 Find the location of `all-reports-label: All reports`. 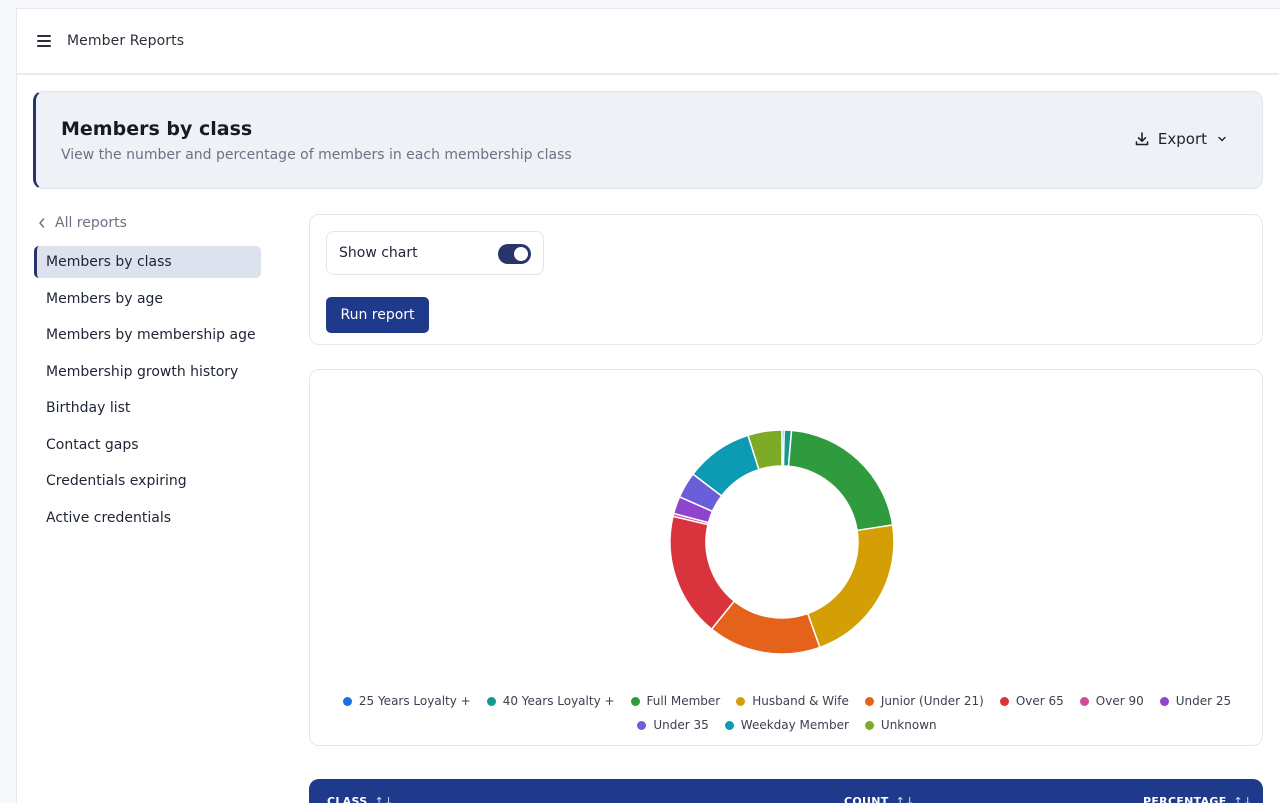

all-reports-label: All reports is located at coordinates (91, 223).